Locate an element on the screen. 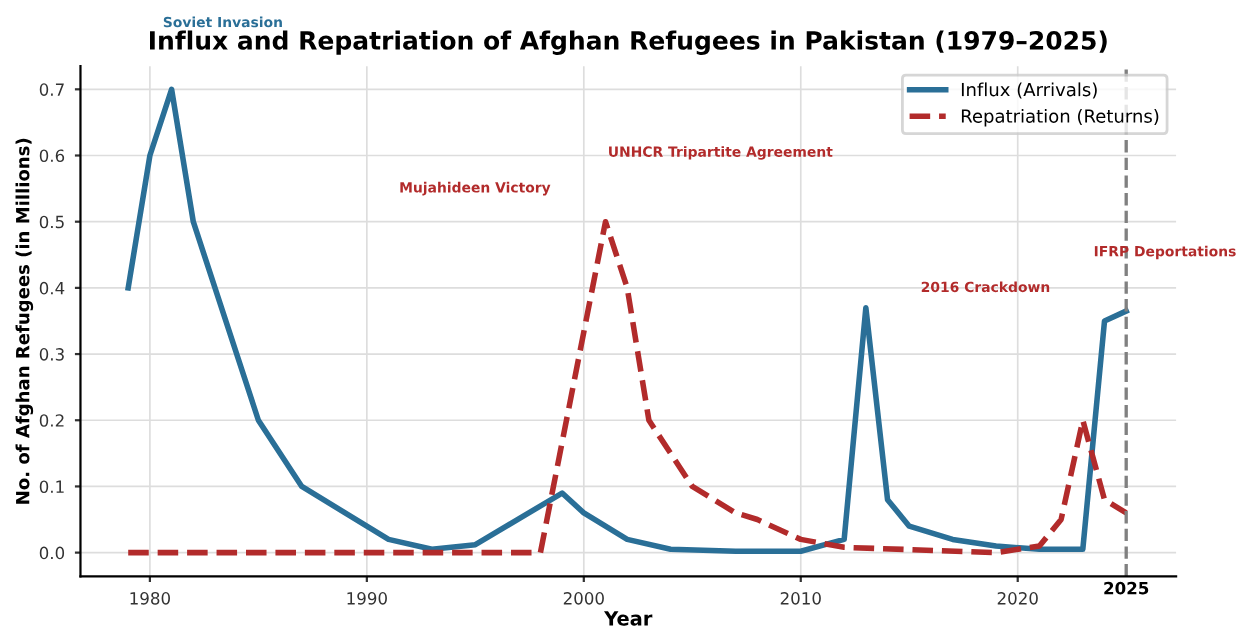 This screenshot has width=1238, height=630. y-tick-label: 0.5 is located at coordinates (51, 222).